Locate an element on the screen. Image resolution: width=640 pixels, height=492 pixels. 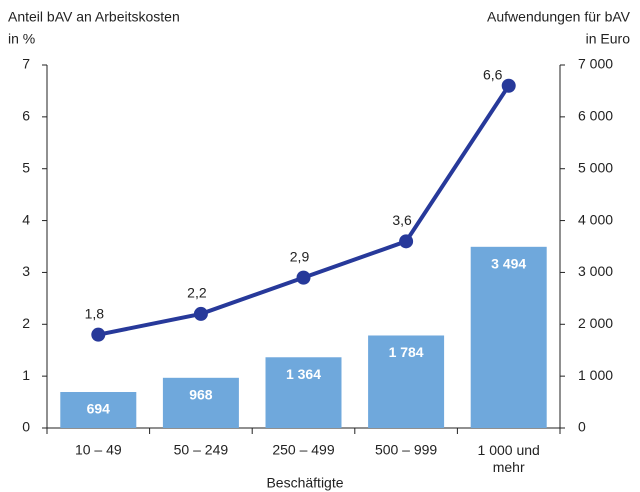
x-tick-label: 50 – 249 is located at coordinates (201, 450).